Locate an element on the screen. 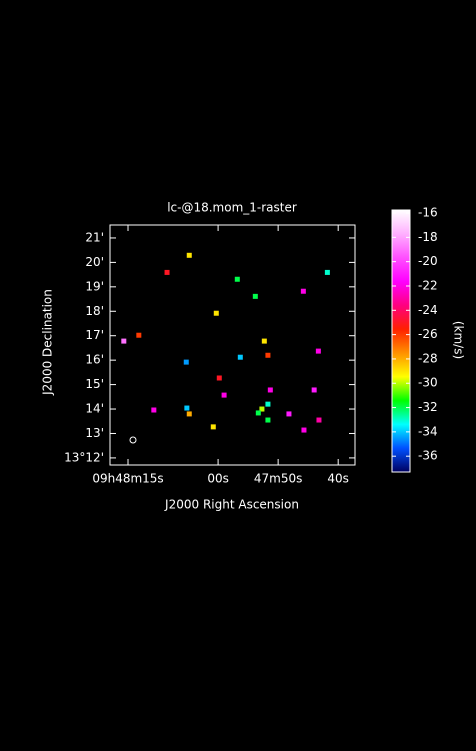  colorbar-label: (km/s) is located at coordinates (459, 340).